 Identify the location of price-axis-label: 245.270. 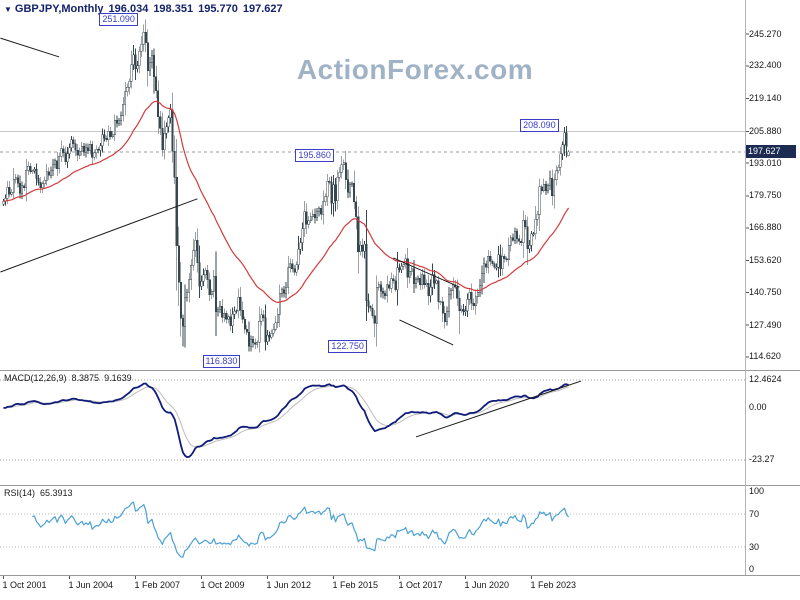
(765, 33).